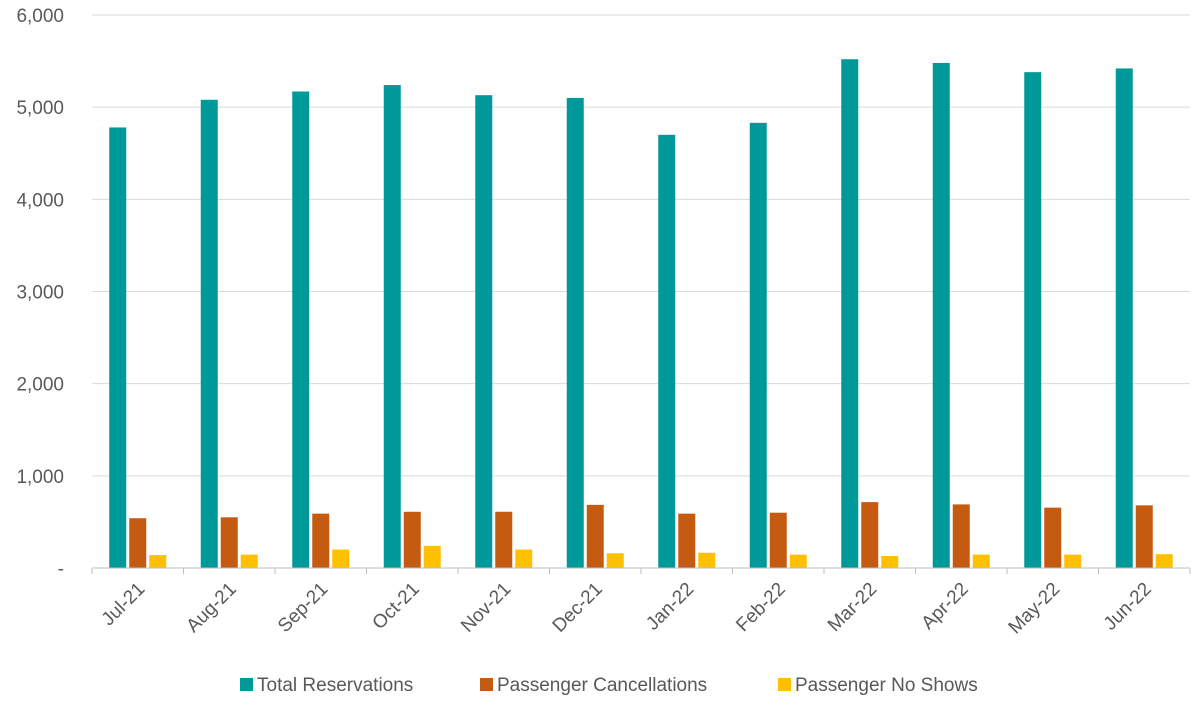 Image resolution: width=1203 pixels, height=717 pixels. Describe the element at coordinates (486, 608) in the screenshot. I see `x-tick-label: Nov-21` at that location.